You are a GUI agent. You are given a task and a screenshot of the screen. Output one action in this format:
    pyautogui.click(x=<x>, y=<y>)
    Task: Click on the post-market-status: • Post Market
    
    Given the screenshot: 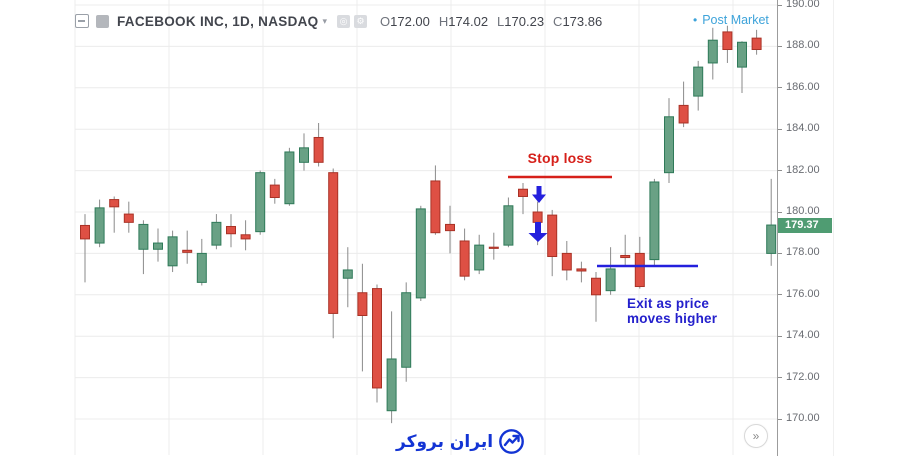 What is the action you would take?
    pyautogui.click(x=731, y=20)
    